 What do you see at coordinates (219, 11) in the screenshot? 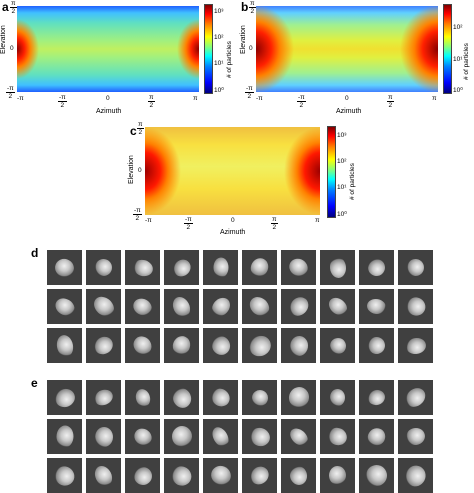
I see `cbar-a-tick-0: 10³` at bounding box center [219, 11].